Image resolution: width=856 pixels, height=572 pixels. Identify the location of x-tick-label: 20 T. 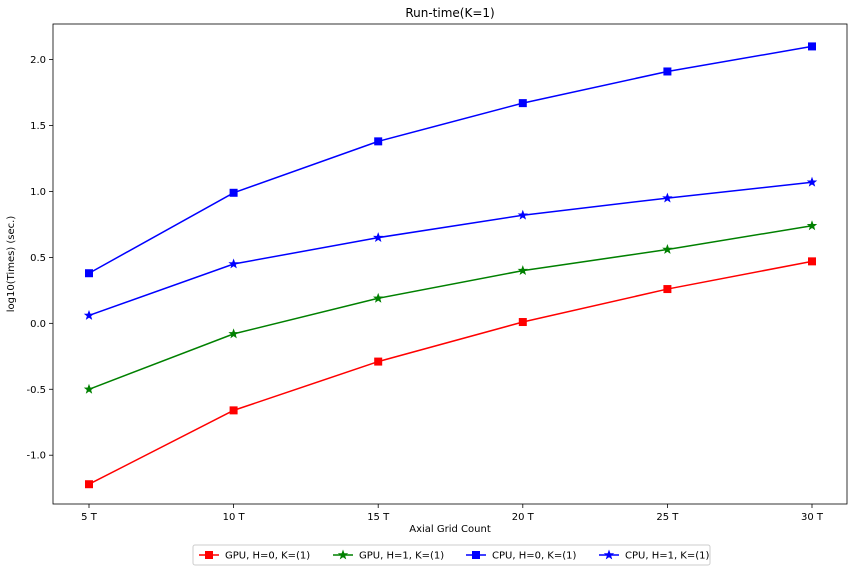
(523, 517).